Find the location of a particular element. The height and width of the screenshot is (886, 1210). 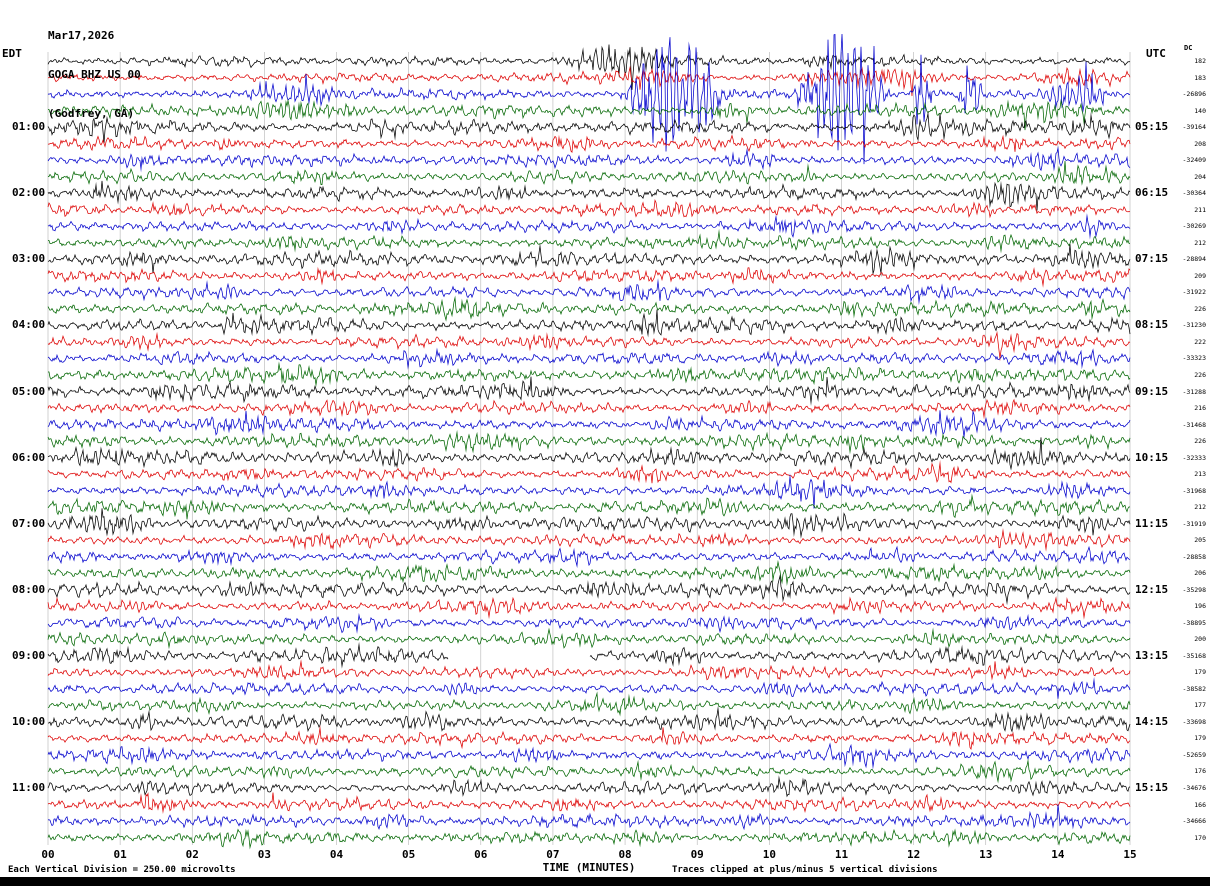

dc-offset-value: 211 is located at coordinates (1200, 209).